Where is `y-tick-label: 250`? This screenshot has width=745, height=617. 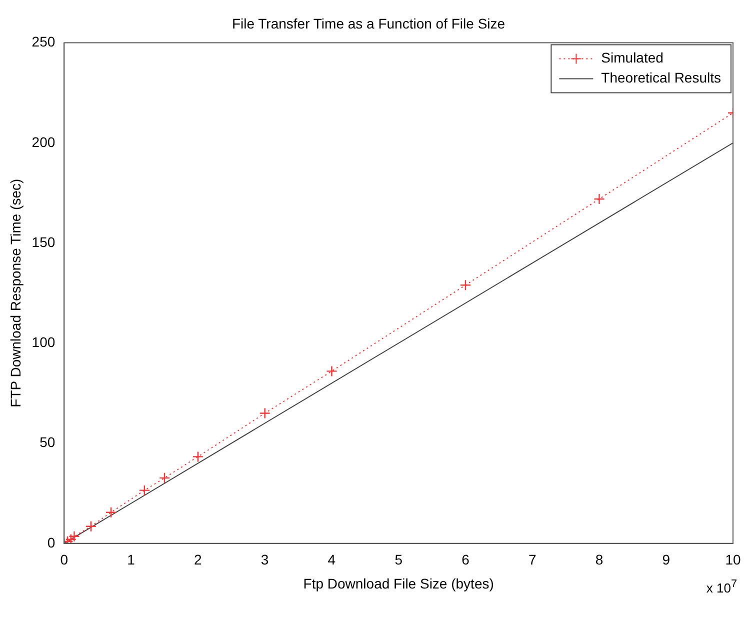 y-tick-label: 250 is located at coordinates (44, 42).